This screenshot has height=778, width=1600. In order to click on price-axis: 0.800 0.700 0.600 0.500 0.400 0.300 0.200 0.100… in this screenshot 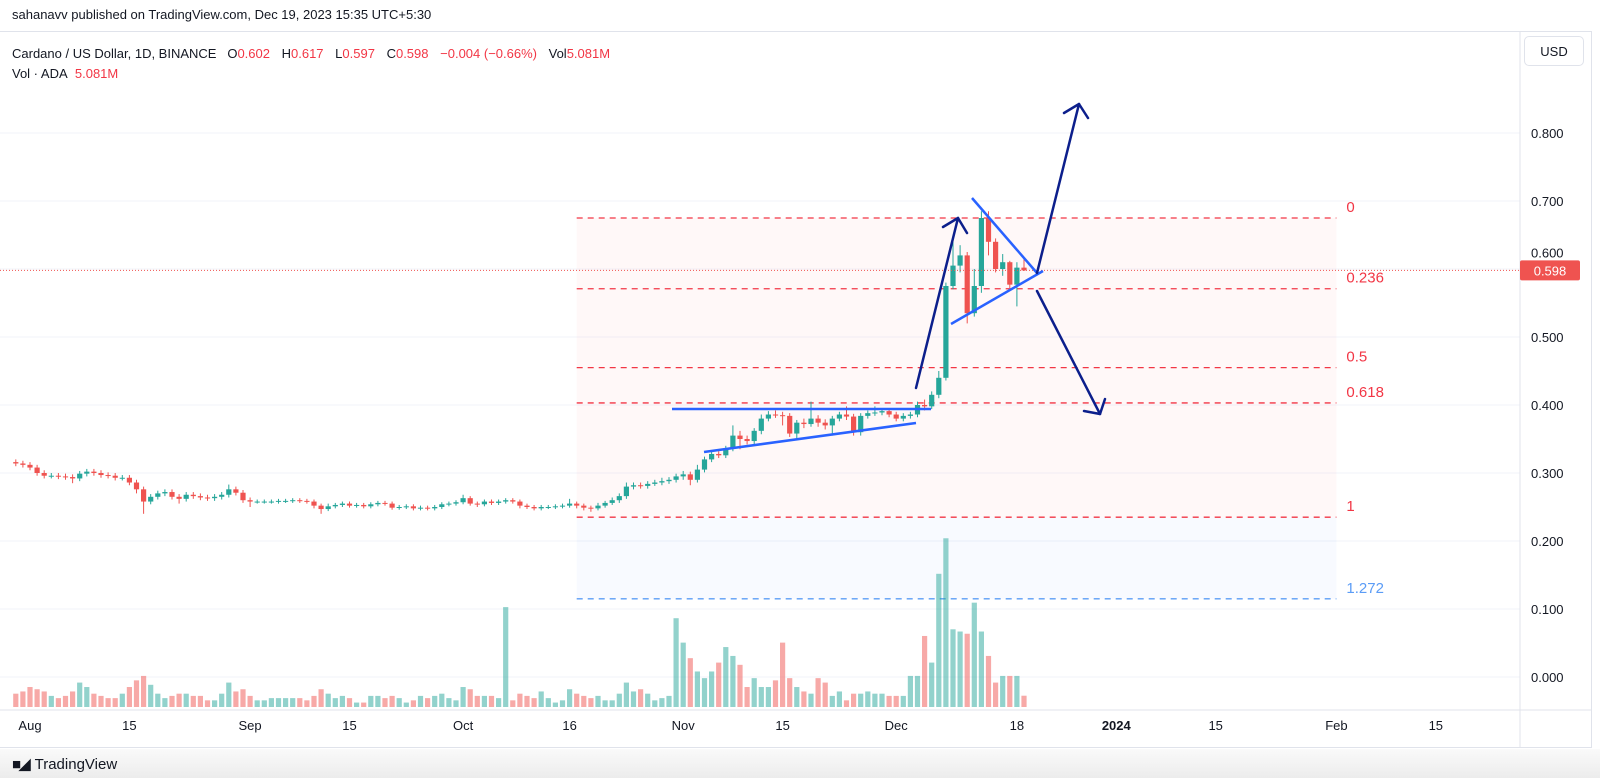, I will do `click(1547, 405)`.